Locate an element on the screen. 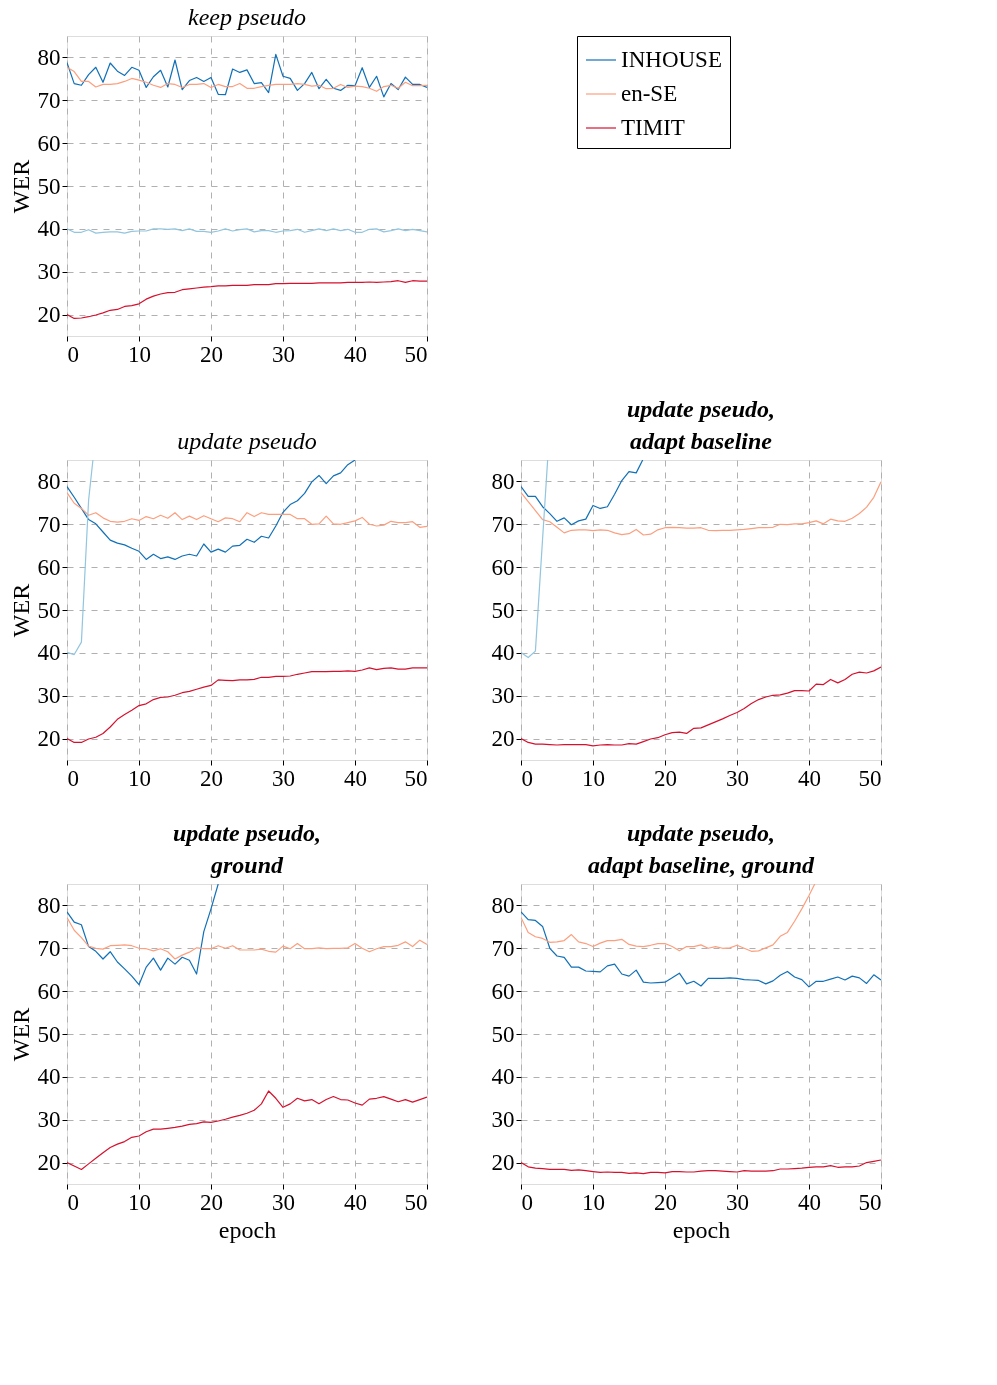  chart-title: update pseudo, adapt baseline, ground is located at coordinates (701, 849).